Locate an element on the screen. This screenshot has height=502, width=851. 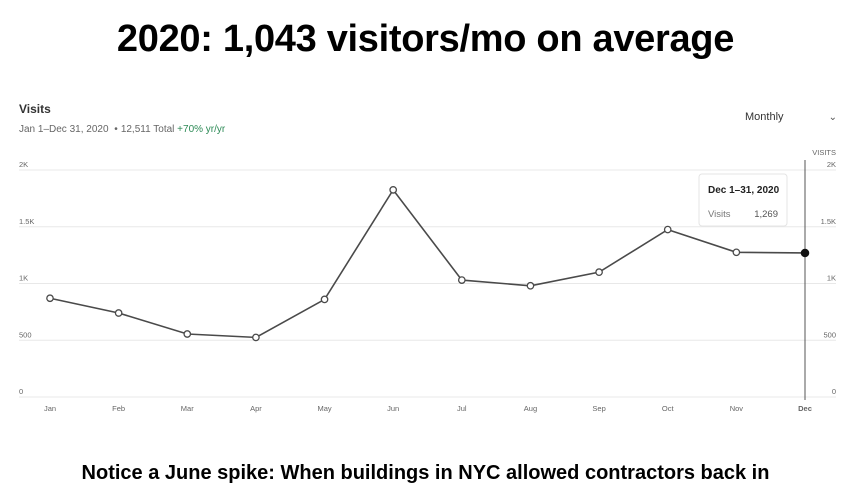
growth-badge: +70% yr/yr is located at coordinates (201, 129).